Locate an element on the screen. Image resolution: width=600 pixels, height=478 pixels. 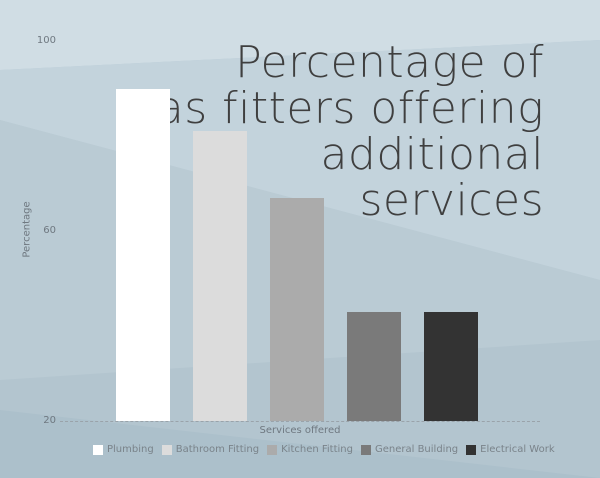
legend-label: Kitchen Fitting is located at coordinates (317, 449).